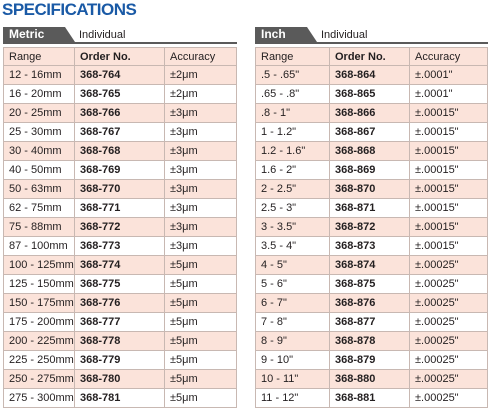 Image resolution: width=488 pixels, height=411 pixels. I want to click on table-cell: 40 - 50mm, so click(39, 170).